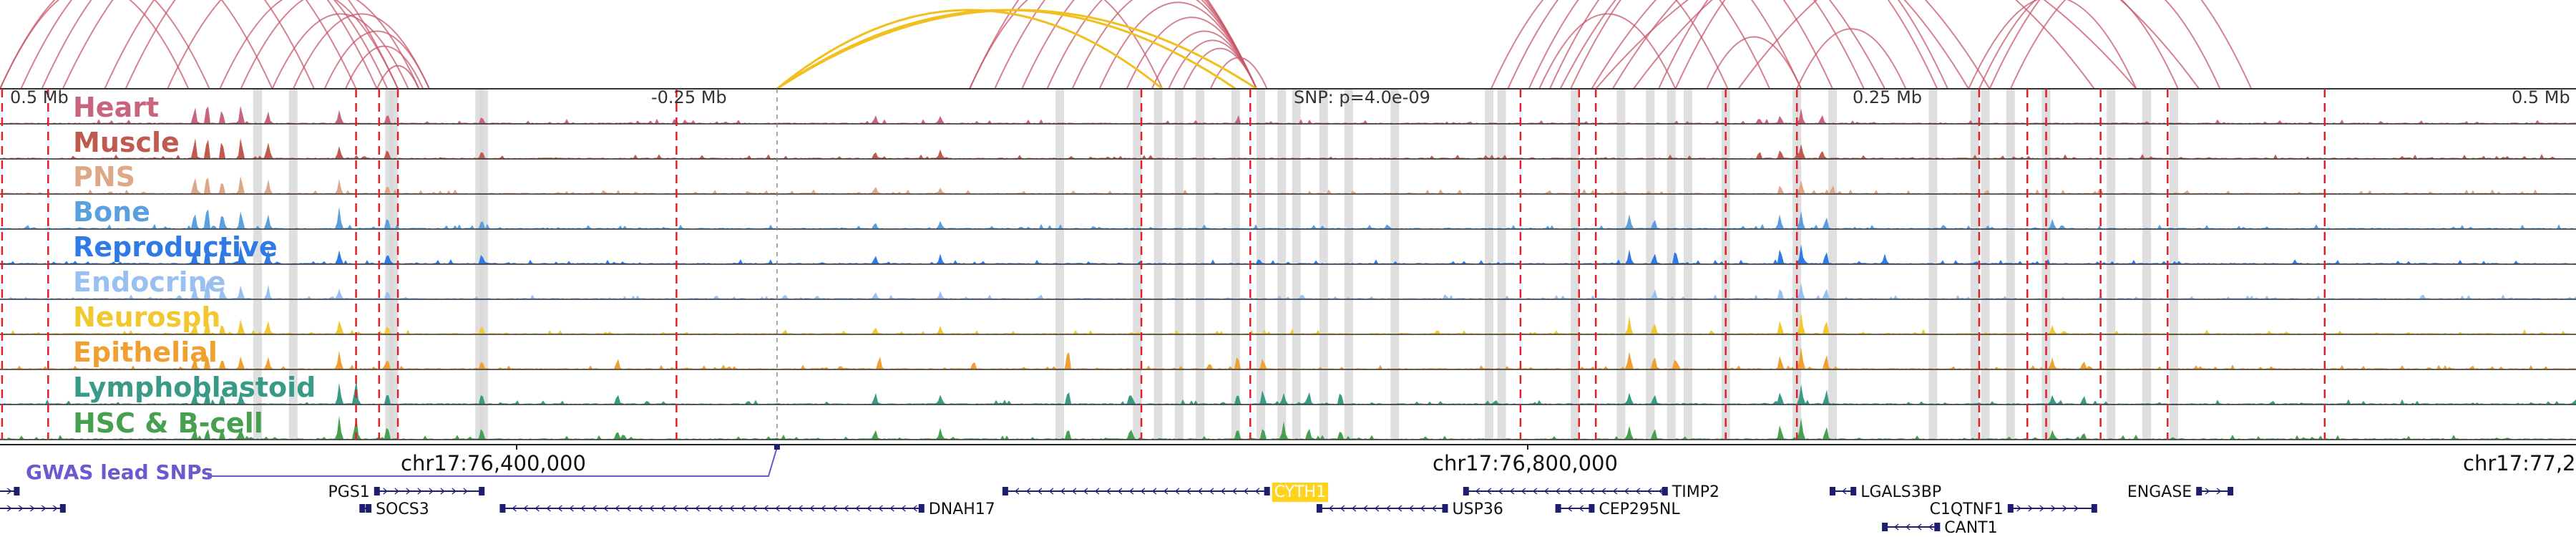  I want to click on genomic-tick-label-2: chr17:76,800,000, so click(1525, 463).